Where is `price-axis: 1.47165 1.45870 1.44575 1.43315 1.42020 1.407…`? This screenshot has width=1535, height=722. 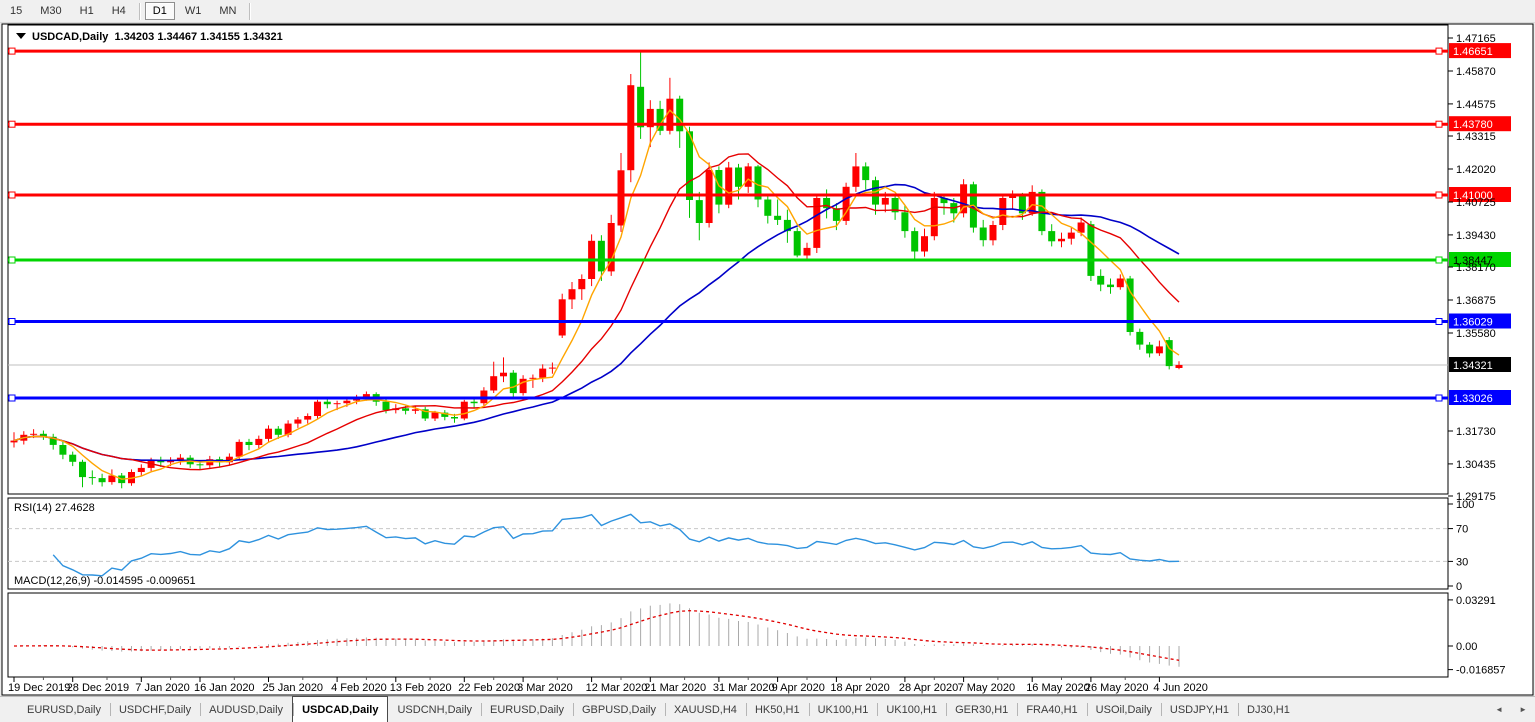 price-axis: 1.47165 1.45870 1.44575 1.43315 1.42020 1.407… is located at coordinates (1472, 268).